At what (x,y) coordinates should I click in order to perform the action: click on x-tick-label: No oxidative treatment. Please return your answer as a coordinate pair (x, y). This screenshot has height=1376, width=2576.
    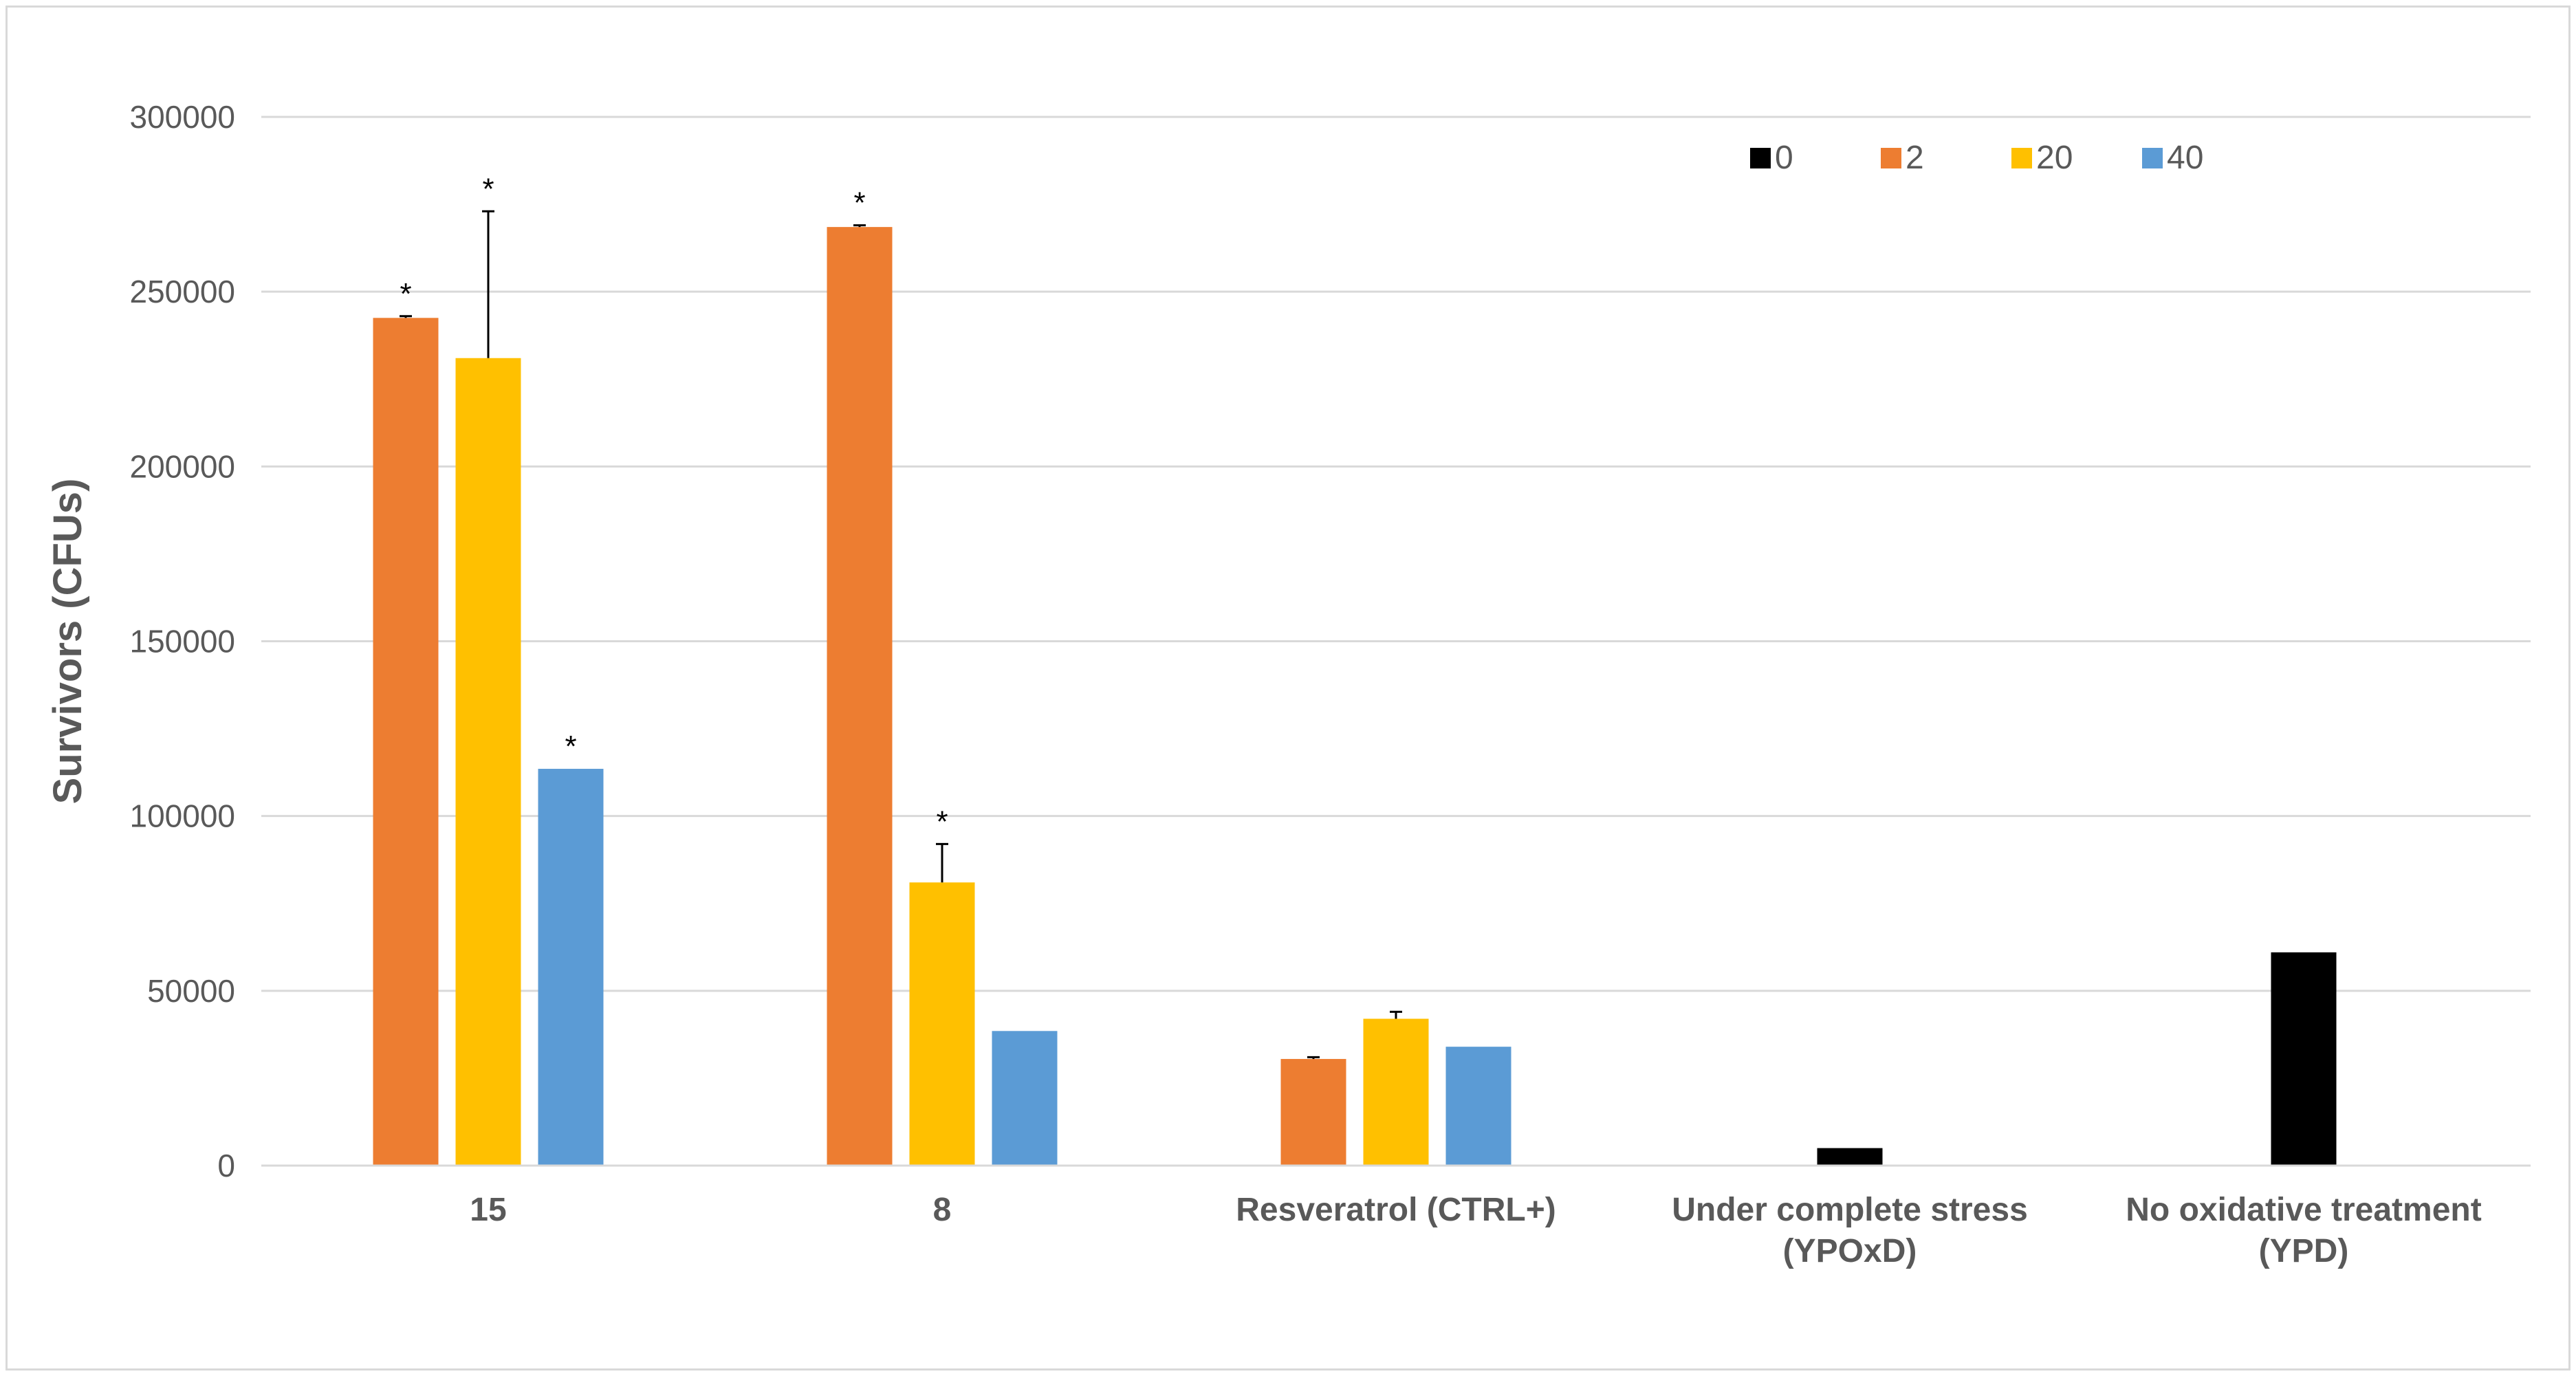
    Looking at the image, I should click on (2303, 1210).